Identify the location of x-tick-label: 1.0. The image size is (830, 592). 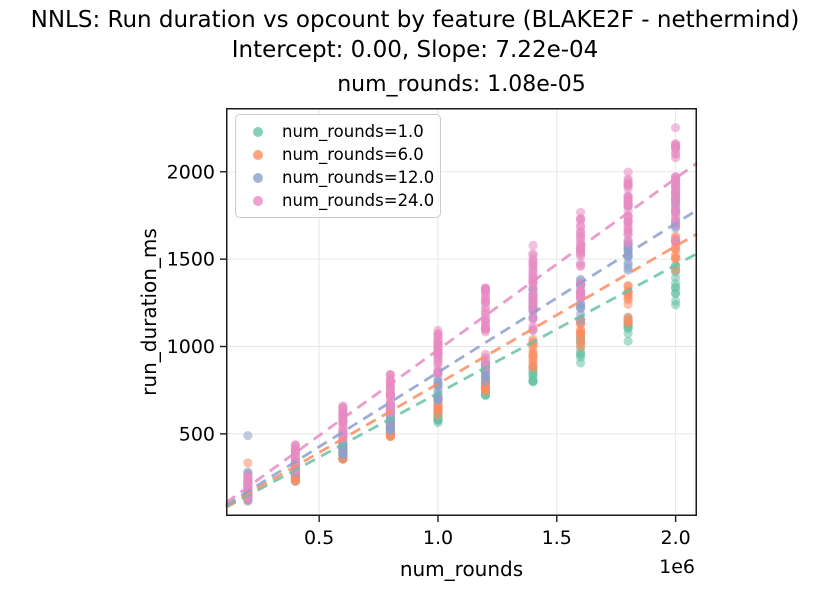
(438, 538).